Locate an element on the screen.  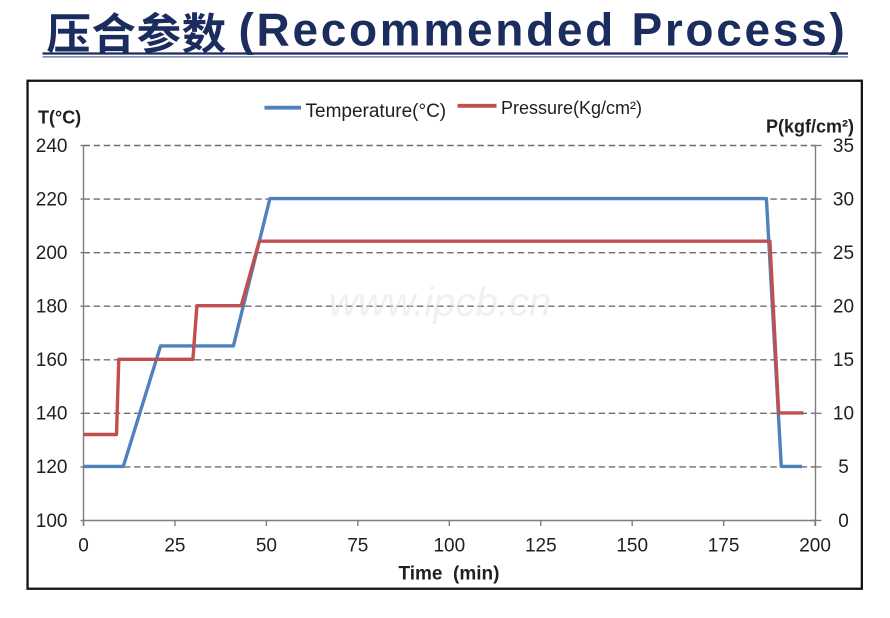
svg-text: www.ipcb.cn is located at coordinates (440, 302).